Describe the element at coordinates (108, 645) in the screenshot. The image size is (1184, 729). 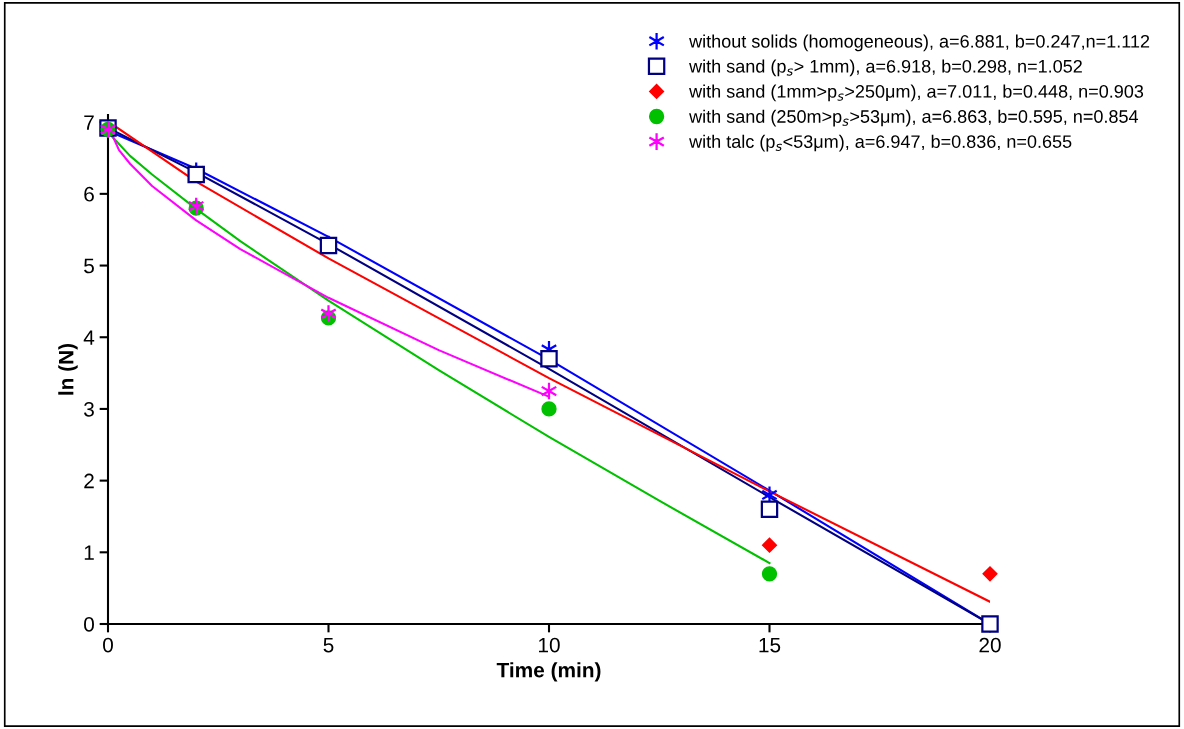
I see `x-tick-label: 0` at that location.